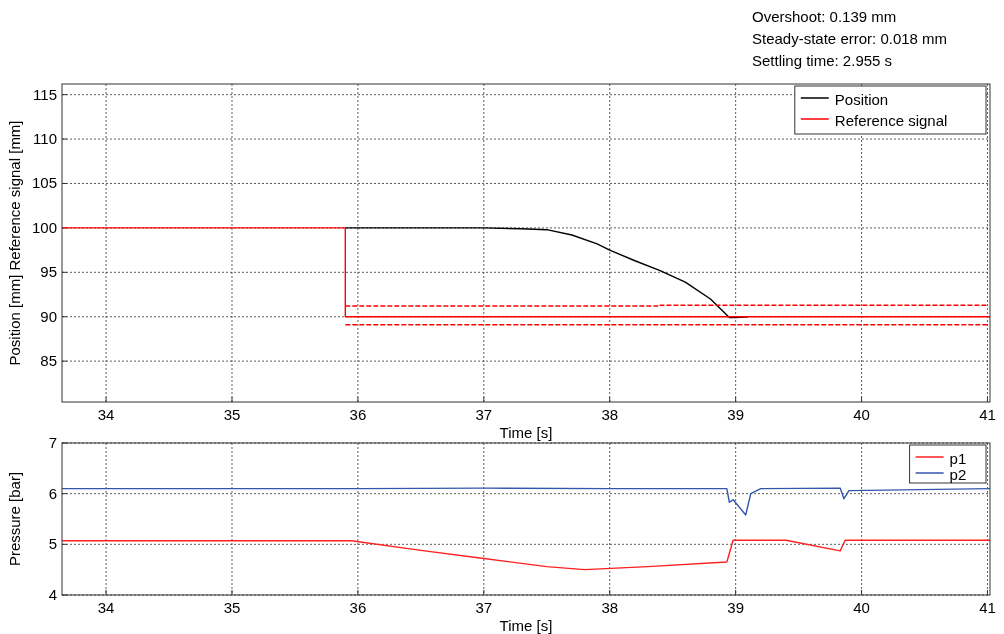 The width and height of the screenshot is (1004, 634). Describe the element at coordinates (850, 38) in the screenshot. I see `text: Steady-state error: 0.018 mm` at that location.